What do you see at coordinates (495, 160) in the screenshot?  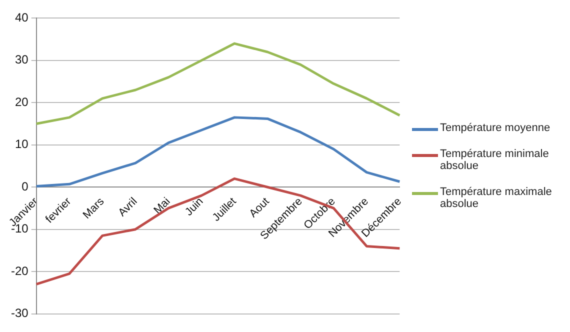 I see `legend-label: Température minimale absolue` at bounding box center [495, 160].